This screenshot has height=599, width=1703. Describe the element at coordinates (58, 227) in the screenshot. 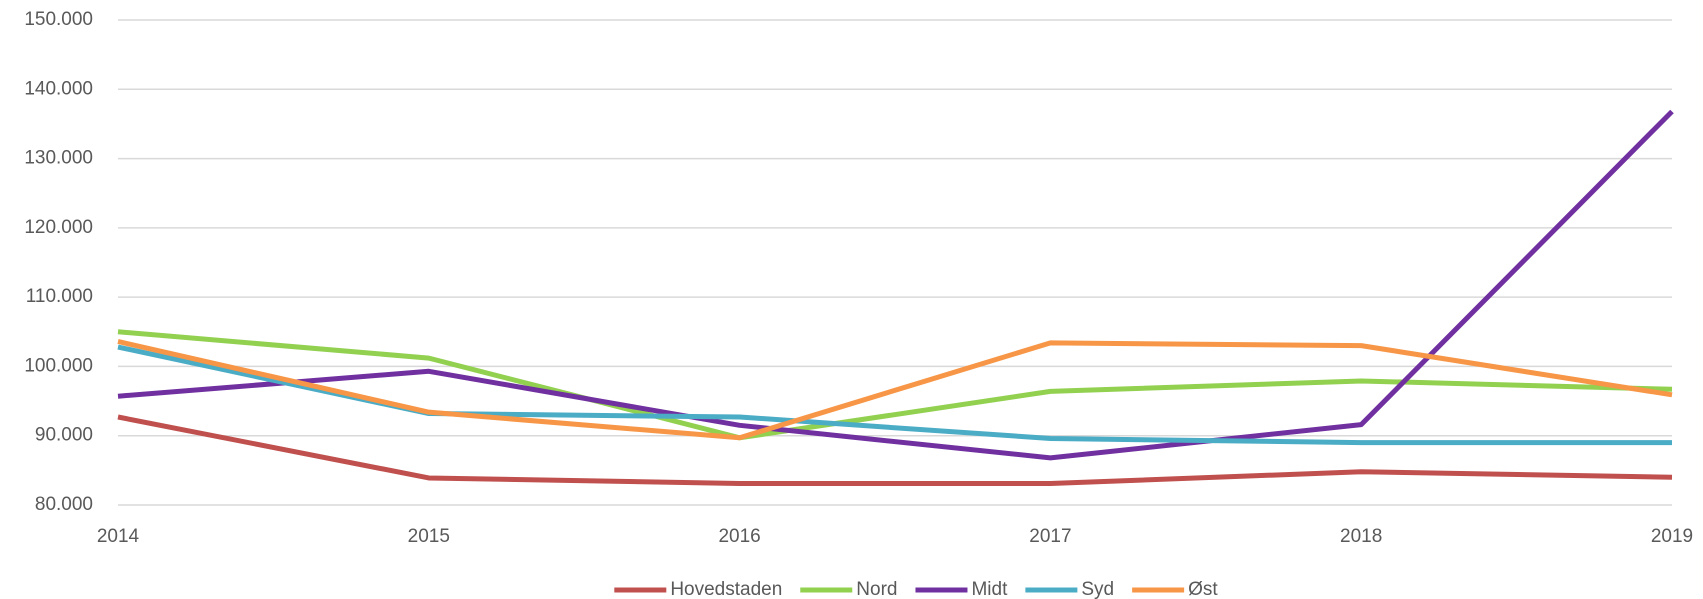

I see `y-tick-label: 120.000` at that location.